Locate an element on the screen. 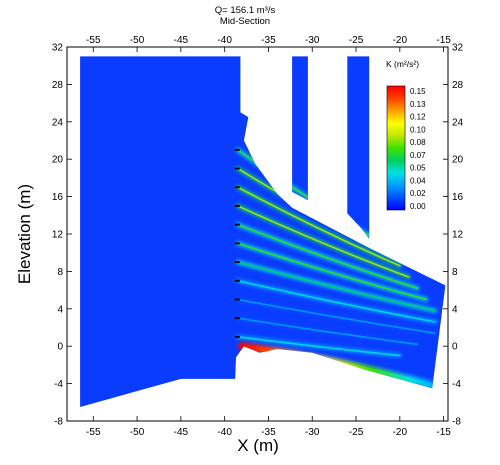  colorbar-ramp is located at coordinates (396, 148).